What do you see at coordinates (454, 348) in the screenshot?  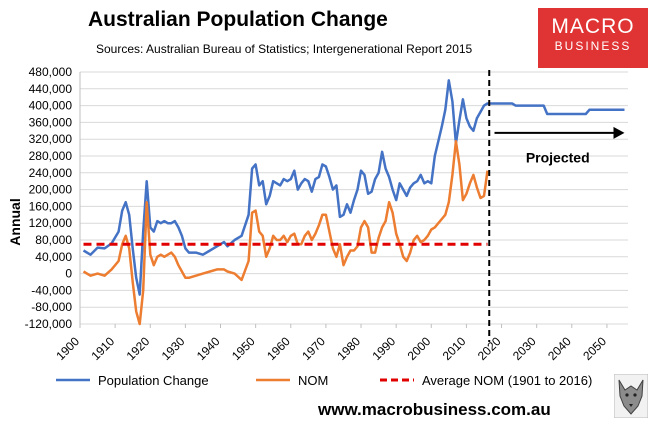 I see `x-tick-label: 2010` at bounding box center [454, 348].